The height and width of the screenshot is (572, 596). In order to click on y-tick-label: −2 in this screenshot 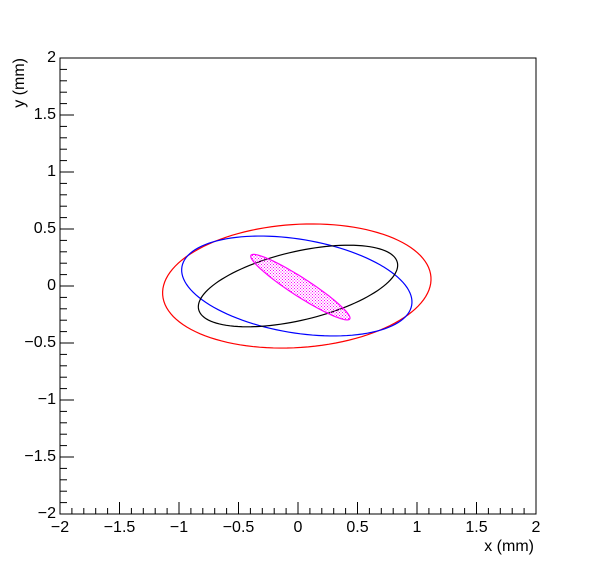, I will do `click(47, 513)`.